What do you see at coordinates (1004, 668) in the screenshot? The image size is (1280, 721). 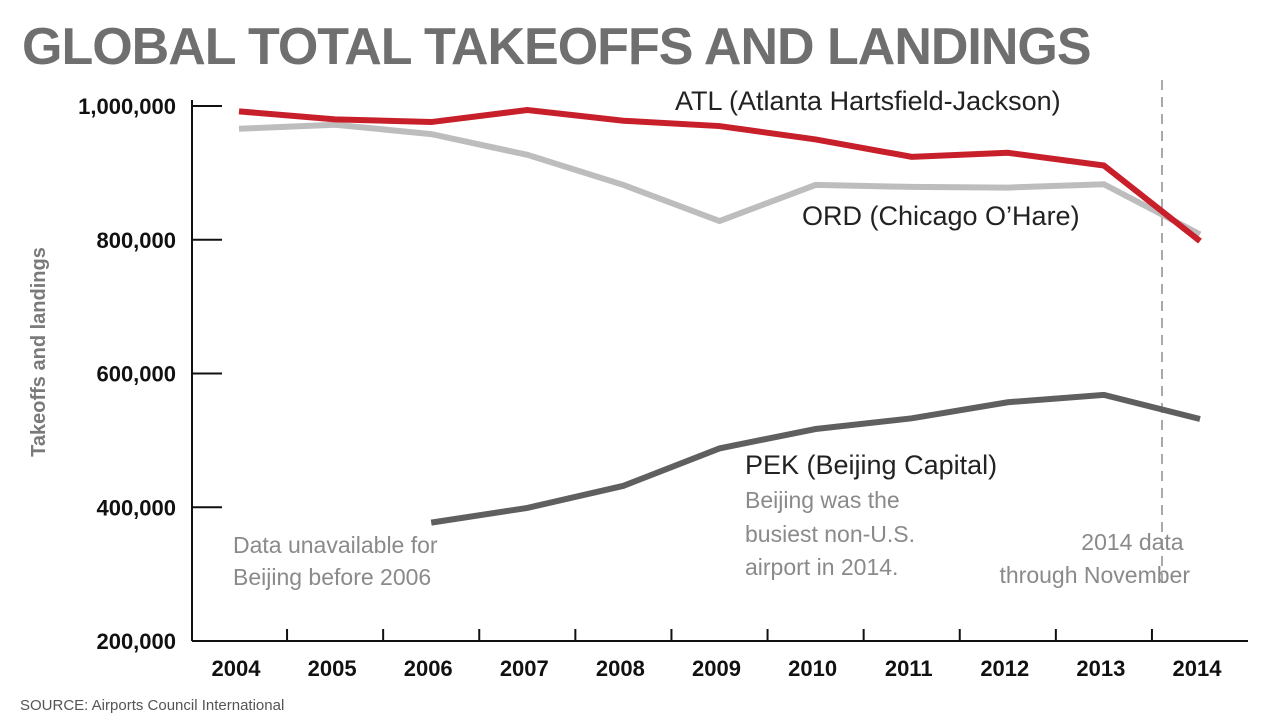 I see `x-tick-label: 2012` at bounding box center [1004, 668].